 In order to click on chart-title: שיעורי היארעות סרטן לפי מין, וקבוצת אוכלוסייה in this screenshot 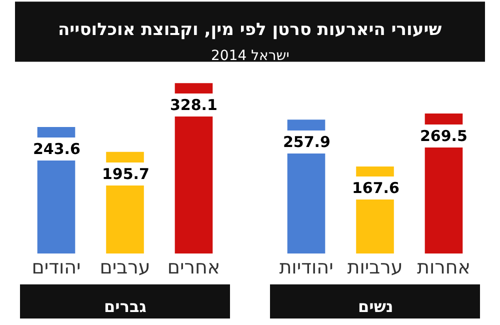, I will do `click(250, 30)`.